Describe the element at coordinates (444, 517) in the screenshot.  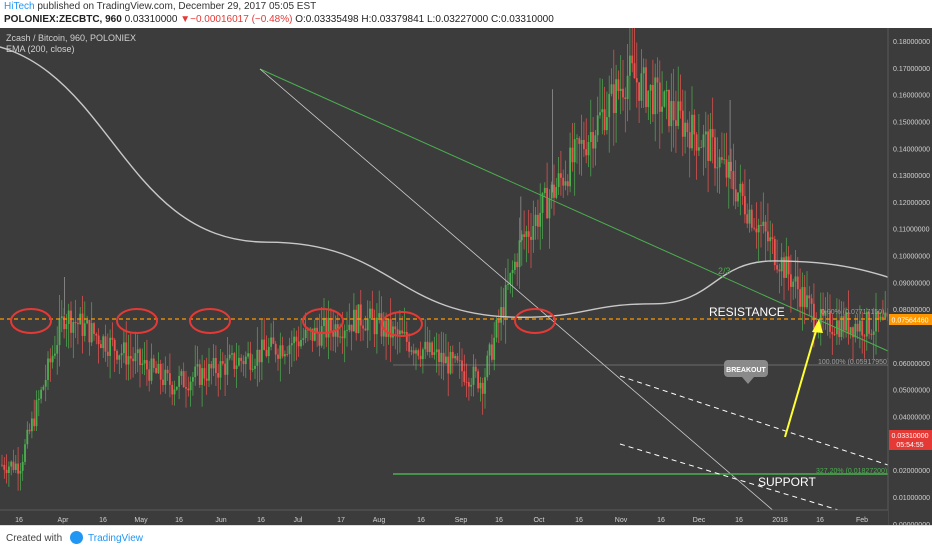
I see `time-axis-bg` at that location.